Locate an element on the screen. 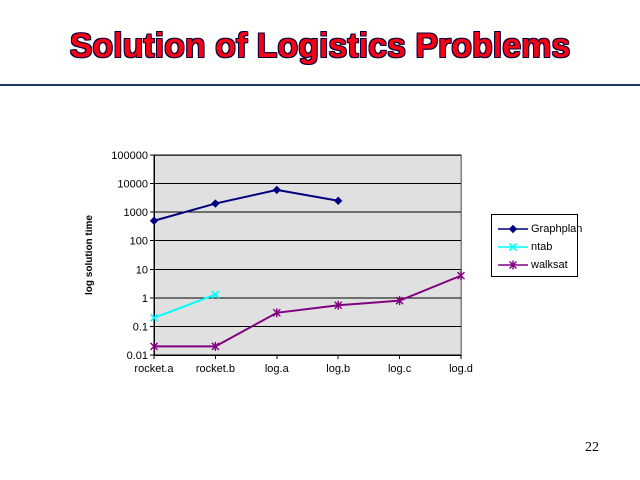 The height and width of the screenshot is (480, 640). legend-label: Graphplan is located at coordinates (557, 229).